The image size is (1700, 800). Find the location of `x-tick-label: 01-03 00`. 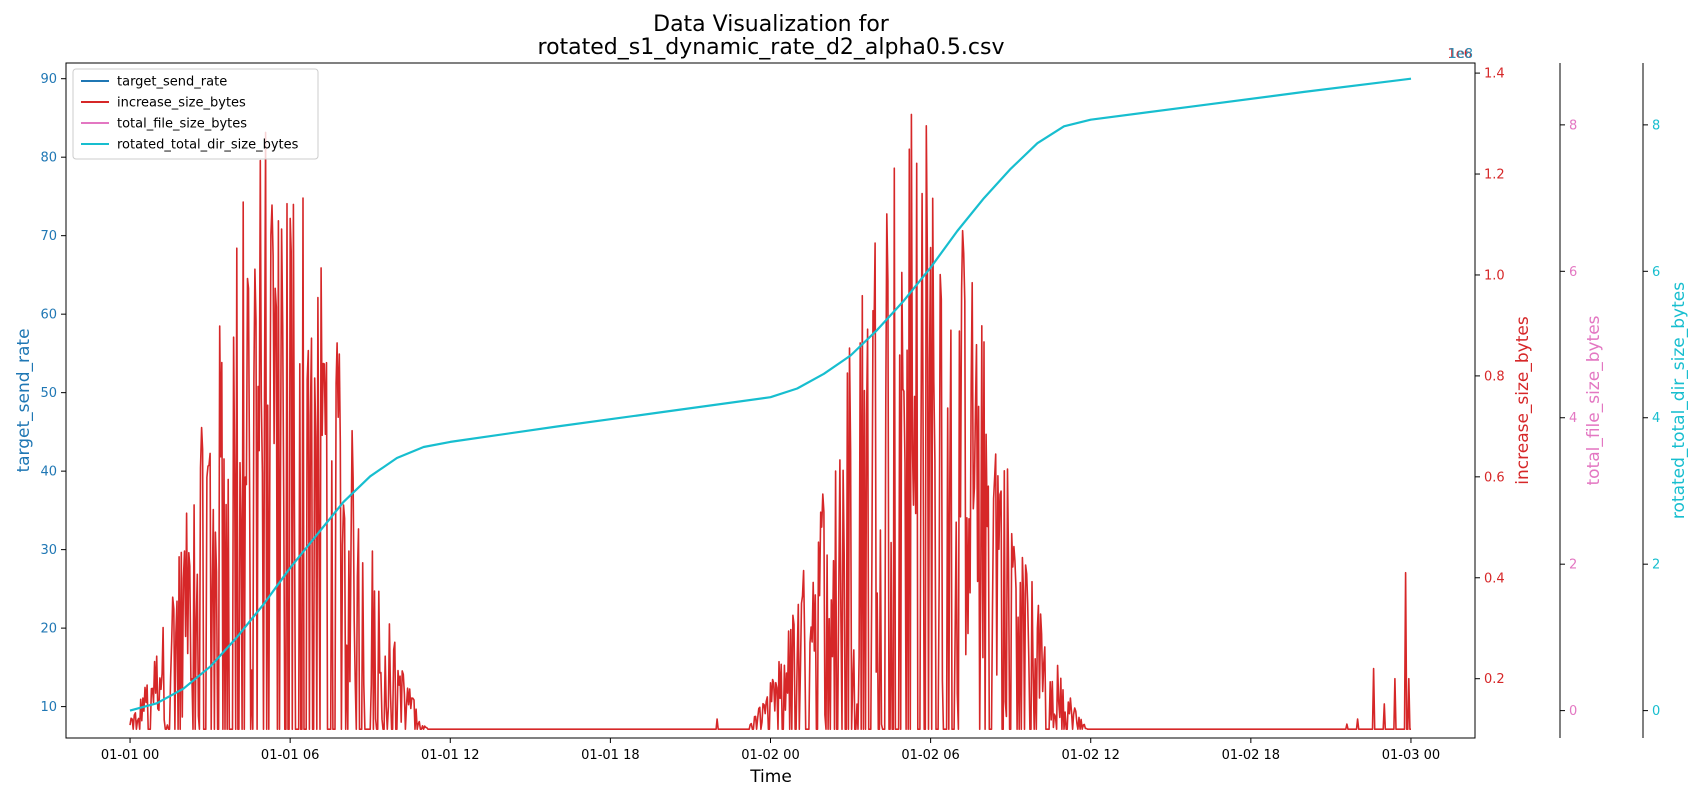

x-tick-label: 01-03 00 is located at coordinates (1411, 755).